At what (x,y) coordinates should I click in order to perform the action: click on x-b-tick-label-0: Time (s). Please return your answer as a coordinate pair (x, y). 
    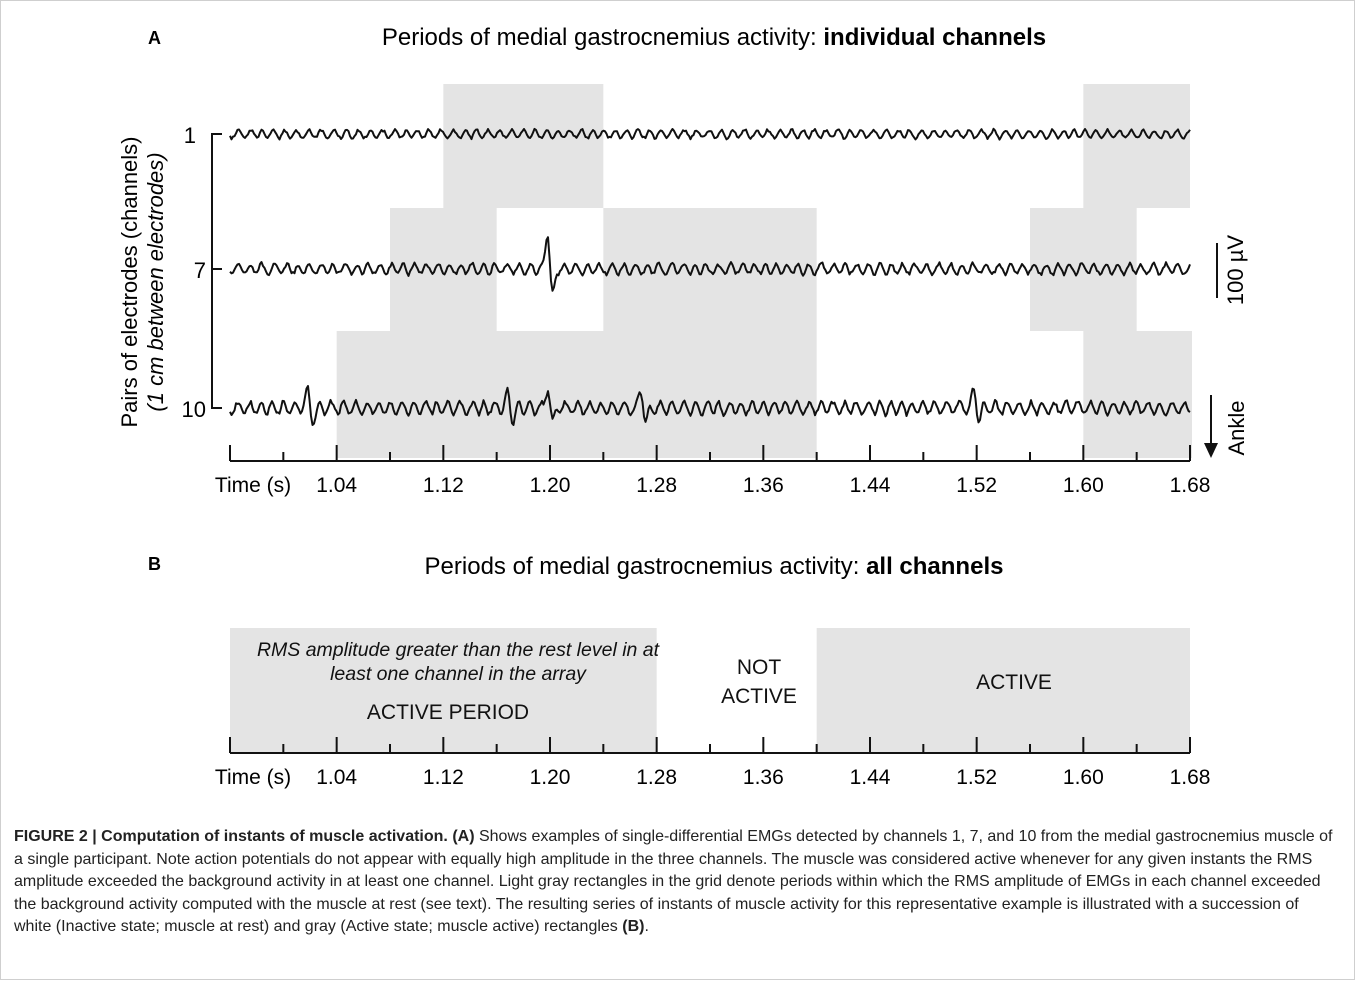
    Looking at the image, I should click on (253, 777).